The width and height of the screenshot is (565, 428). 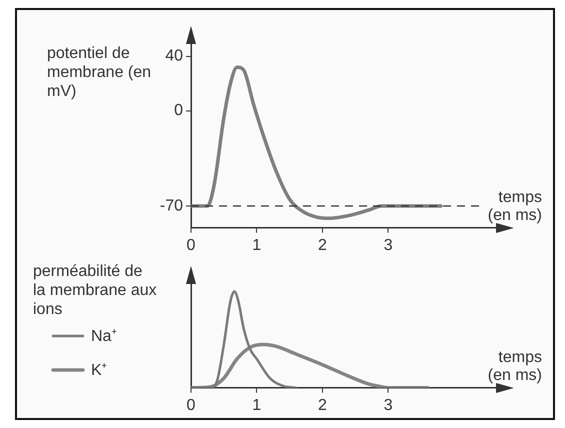 What do you see at coordinates (172, 205) in the screenshot?
I see `y-tick-label: -70` at bounding box center [172, 205].